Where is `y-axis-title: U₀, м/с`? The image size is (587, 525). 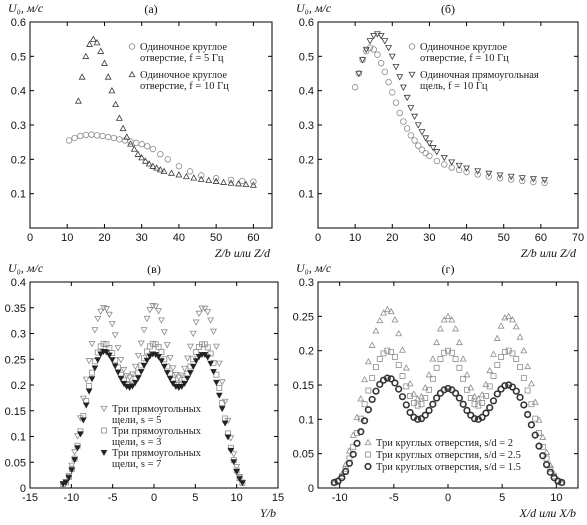
y-axis-title: U₀, м/с is located at coordinates (314, 8).